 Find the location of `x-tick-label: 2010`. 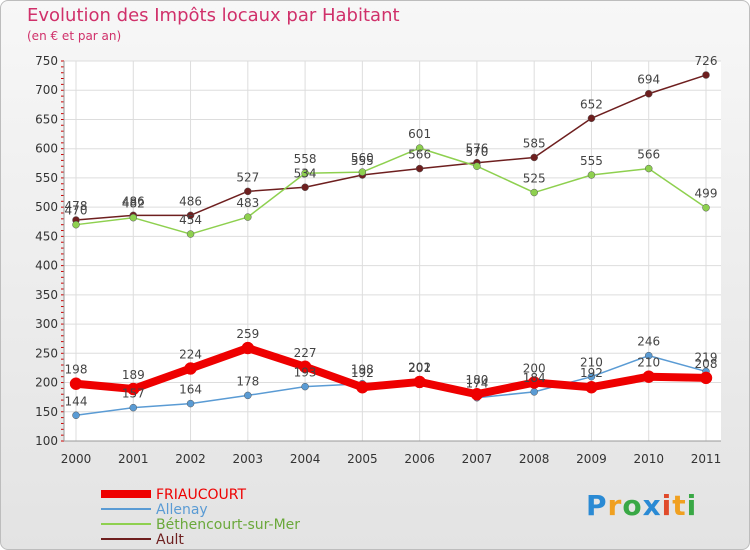

x-tick-label: 2010 is located at coordinates (648, 459).